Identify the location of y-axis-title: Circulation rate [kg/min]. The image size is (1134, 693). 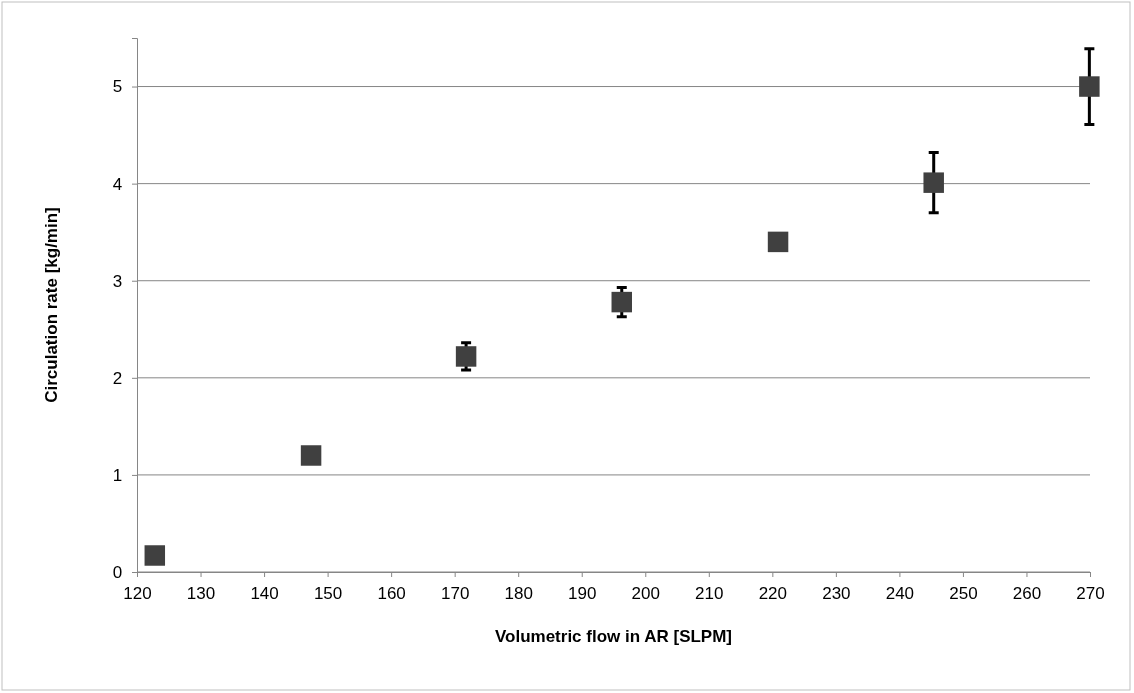
(51, 305).